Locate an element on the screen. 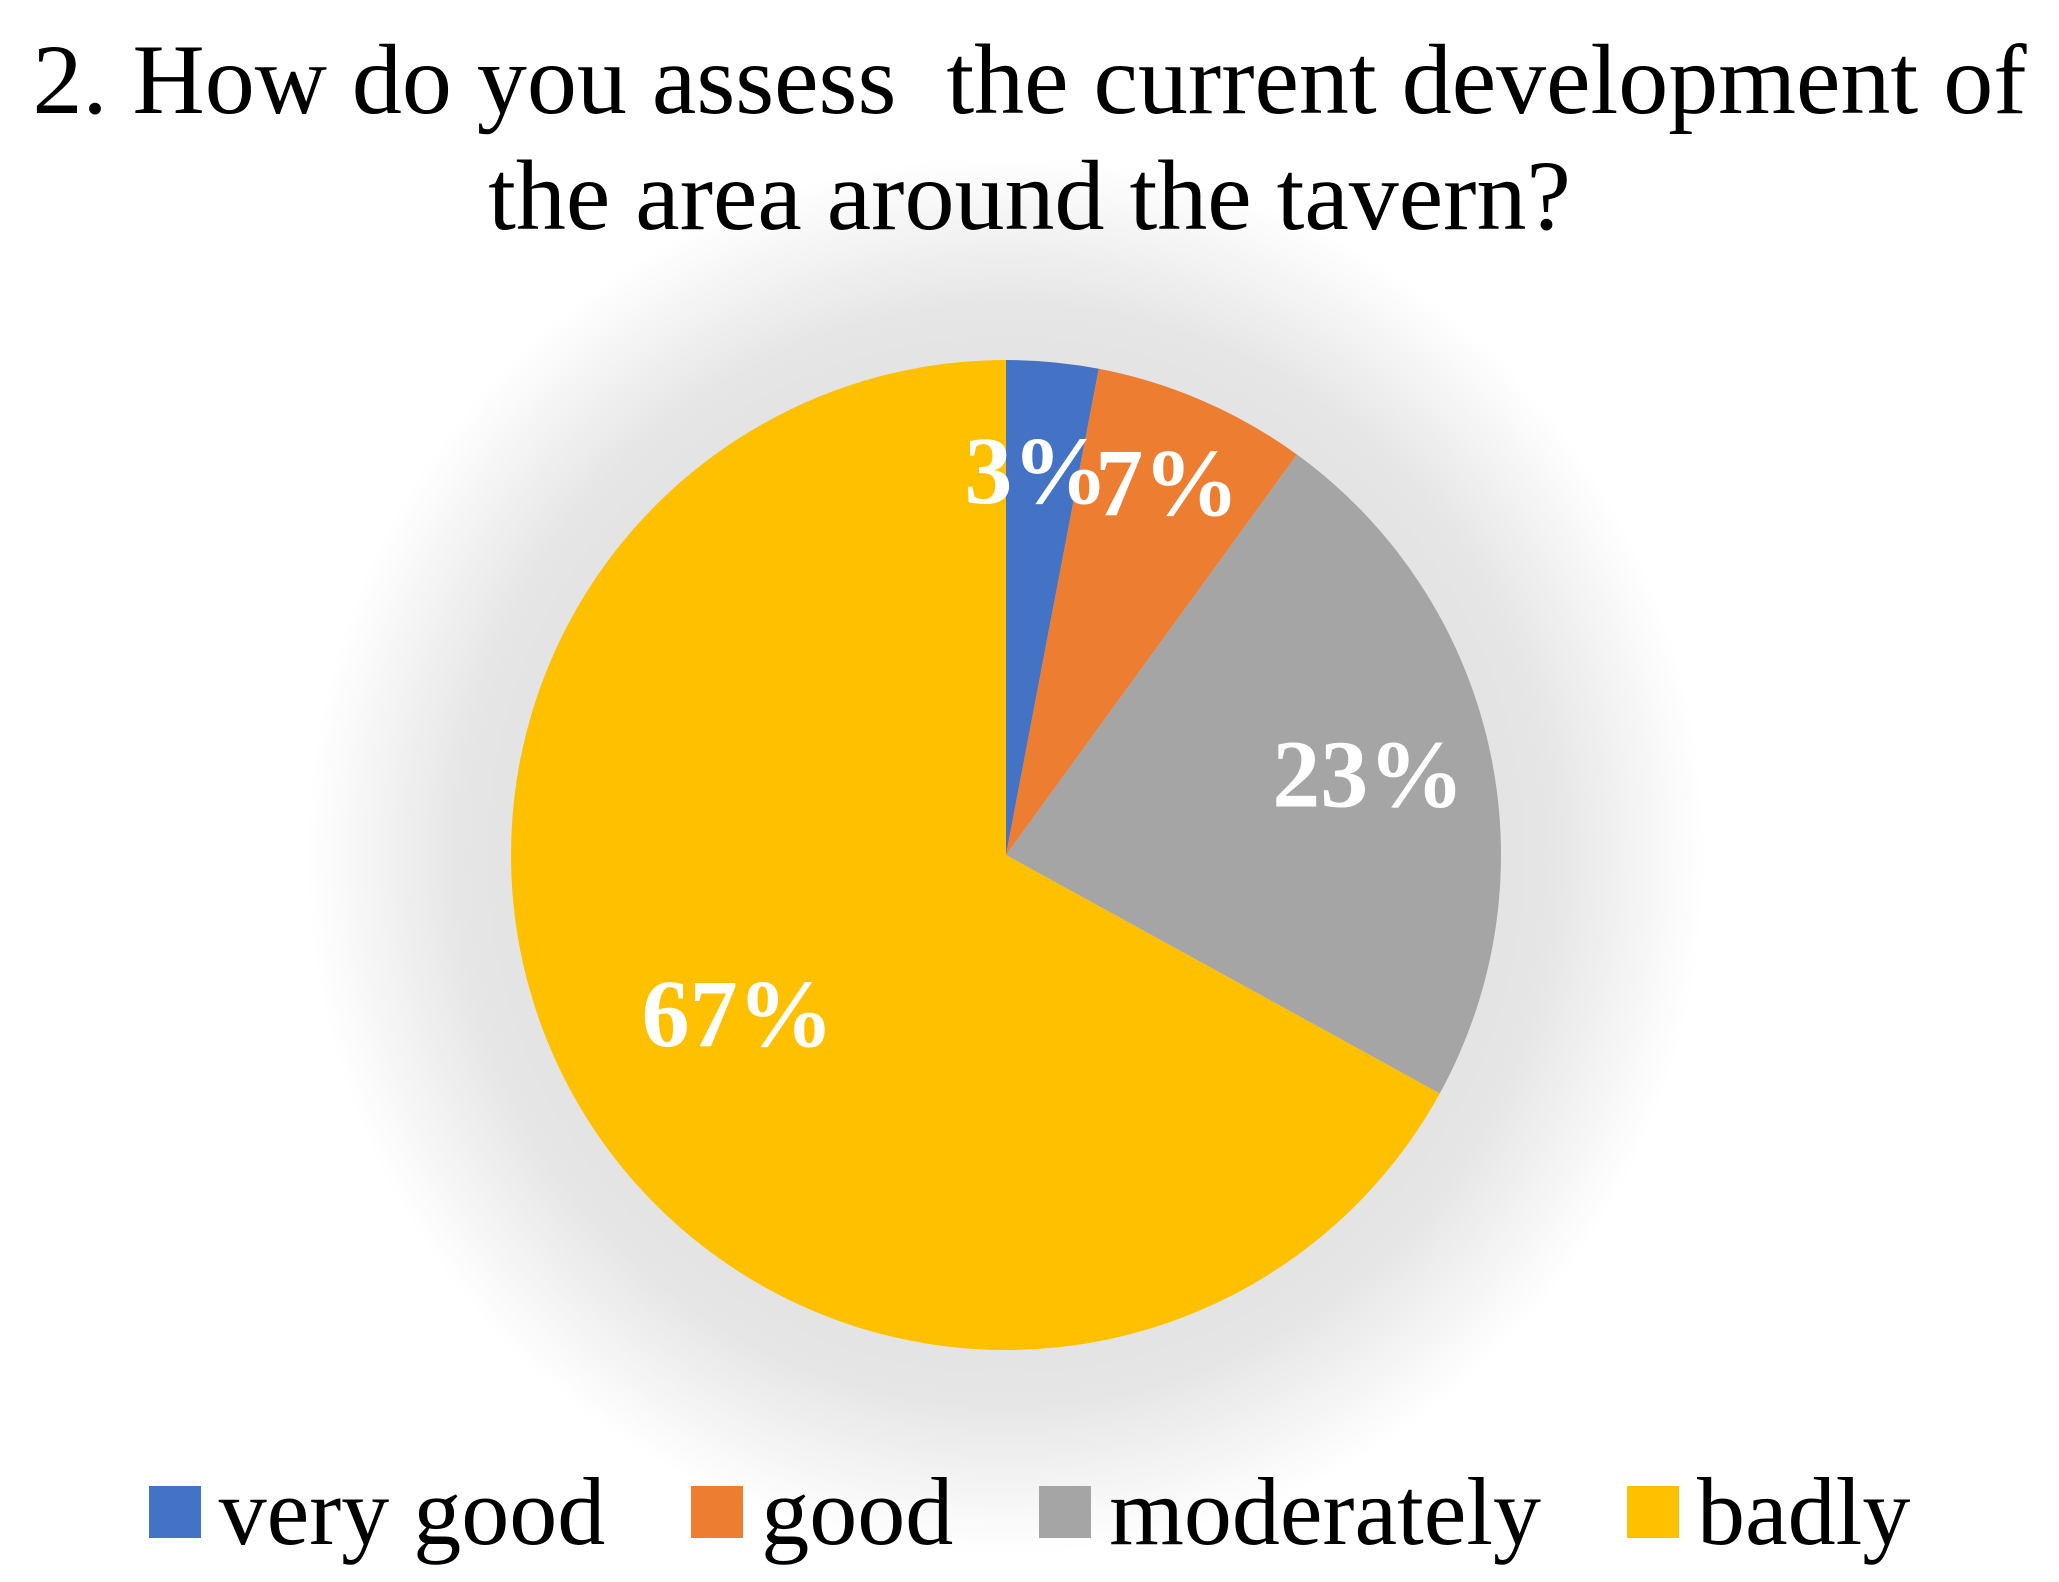  legend-item-very-good: very good is located at coordinates (377, 1512).